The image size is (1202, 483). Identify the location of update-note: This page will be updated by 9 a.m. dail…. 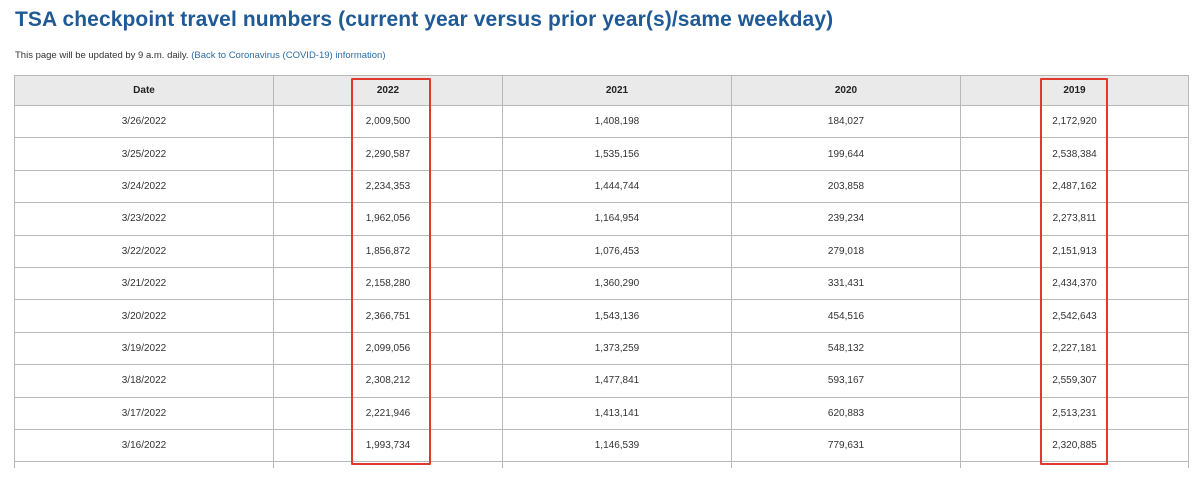
(102, 55).